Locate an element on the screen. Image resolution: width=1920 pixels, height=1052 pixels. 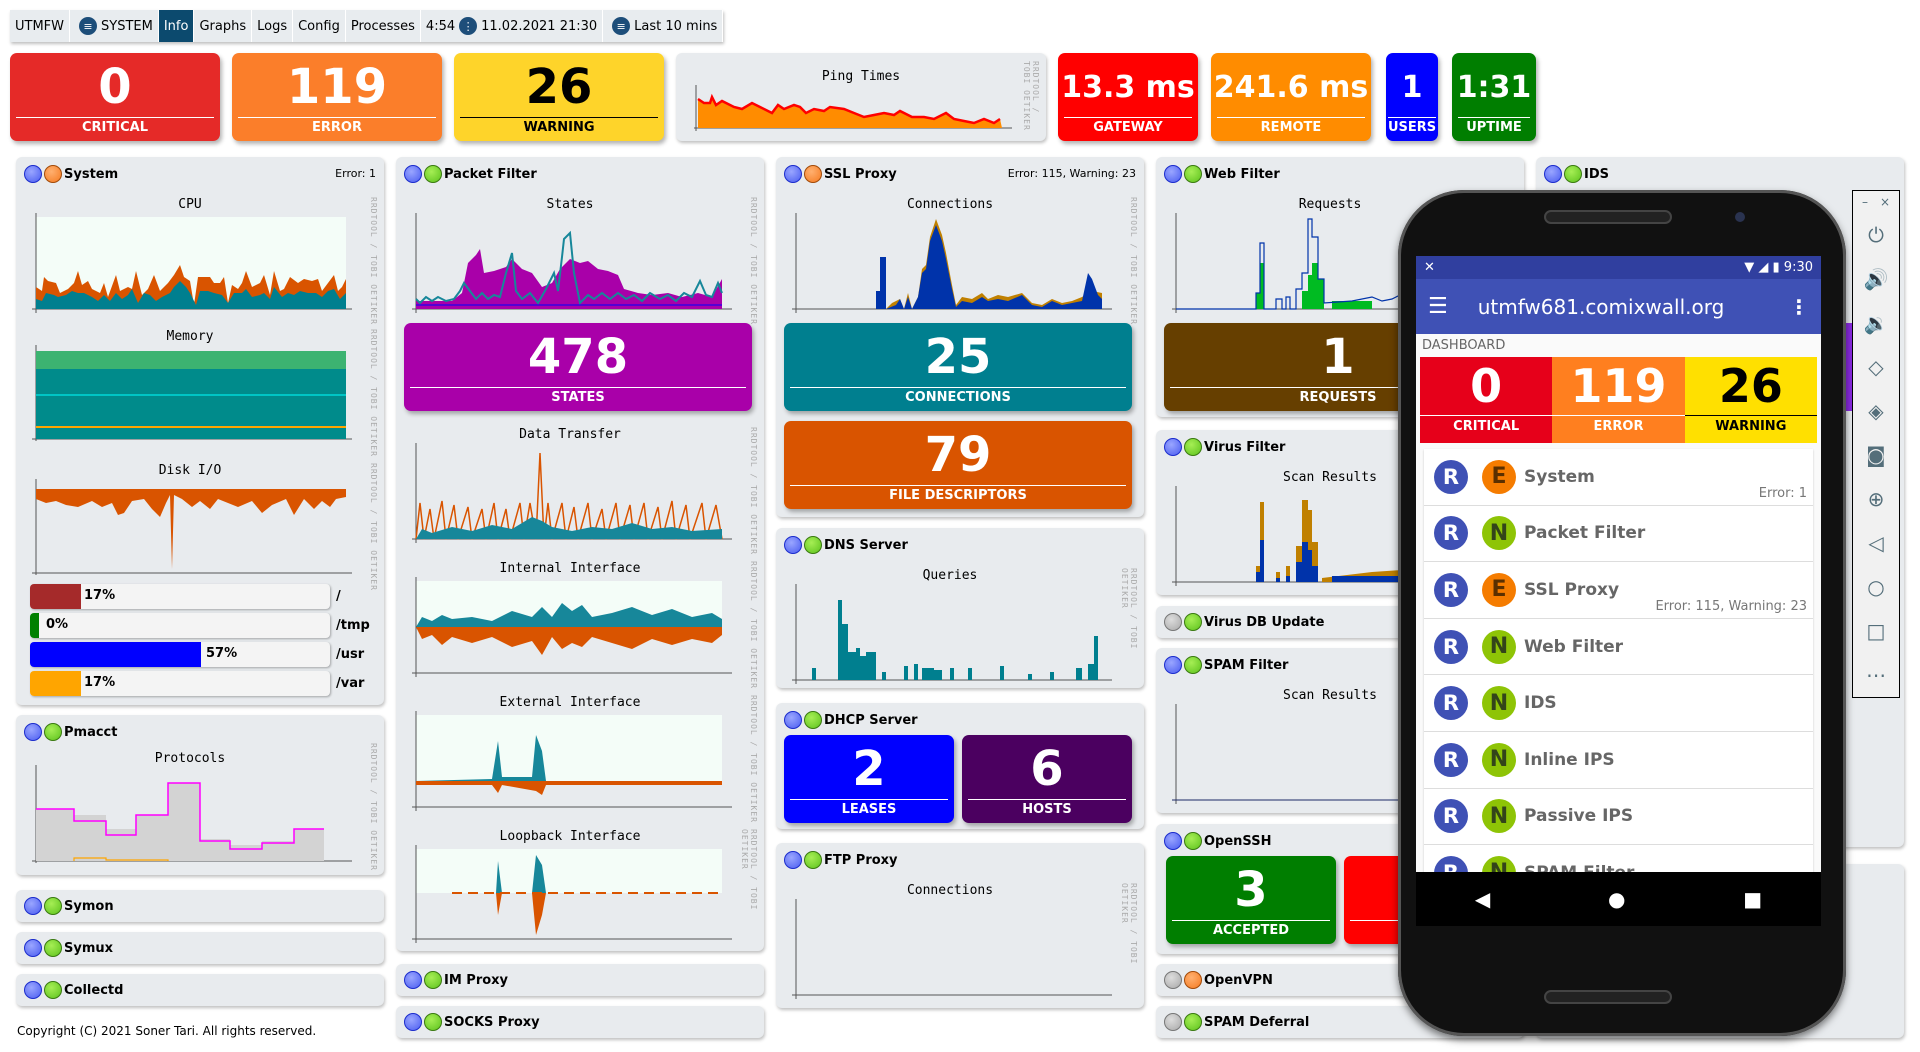
memory-chart is located at coordinates (197, 394).